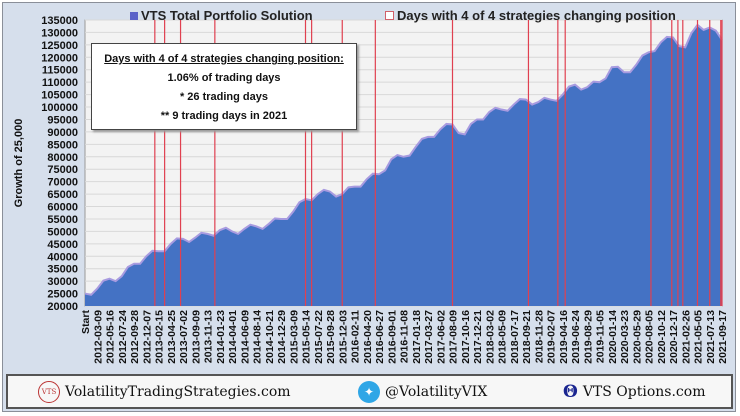 The width and height of the screenshot is (740, 416). Describe the element at coordinates (60, 71) in the screenshot. I see `y-tick-label: 115000` at that location.